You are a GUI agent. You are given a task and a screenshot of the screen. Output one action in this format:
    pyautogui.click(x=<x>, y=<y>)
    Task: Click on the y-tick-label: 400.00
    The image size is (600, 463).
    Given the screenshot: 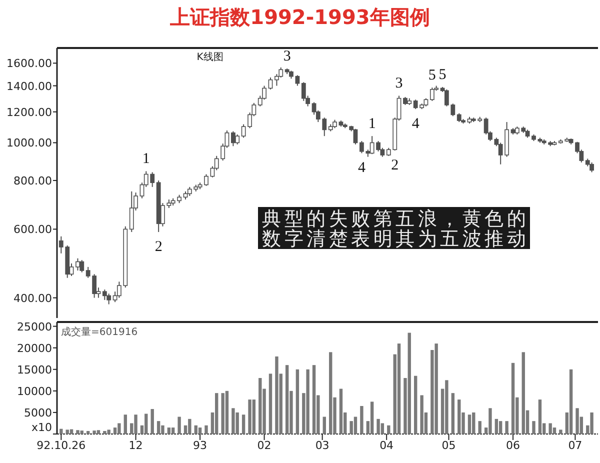 What is the action you would take?
    pyautogui.click(x=33, y=298)
    